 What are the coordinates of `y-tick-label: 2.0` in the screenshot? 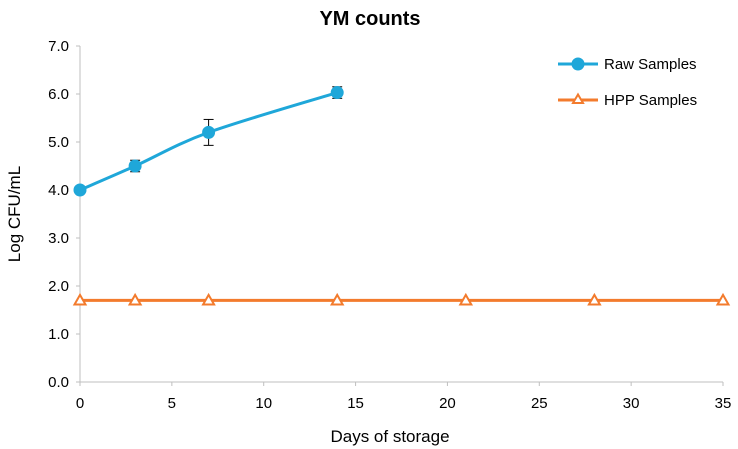 It's located at (58, 286).